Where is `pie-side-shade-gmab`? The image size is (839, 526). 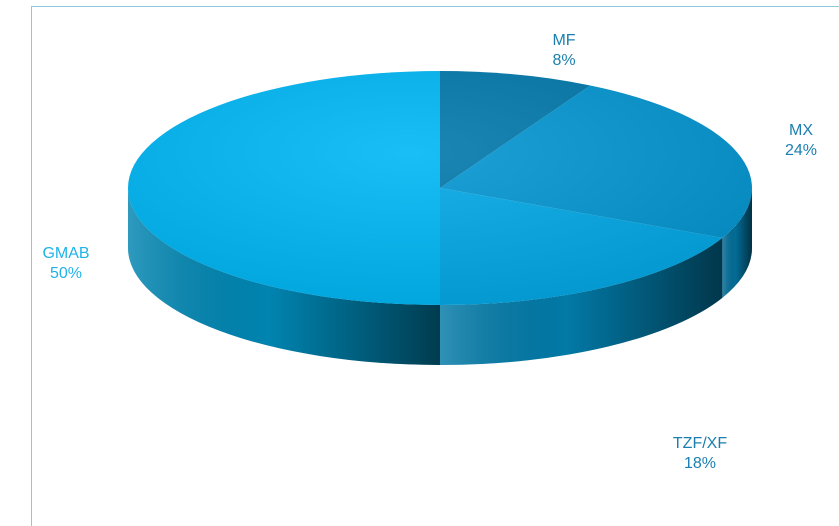
pie-side-shade-gmab is located at coordinates (284, 276).